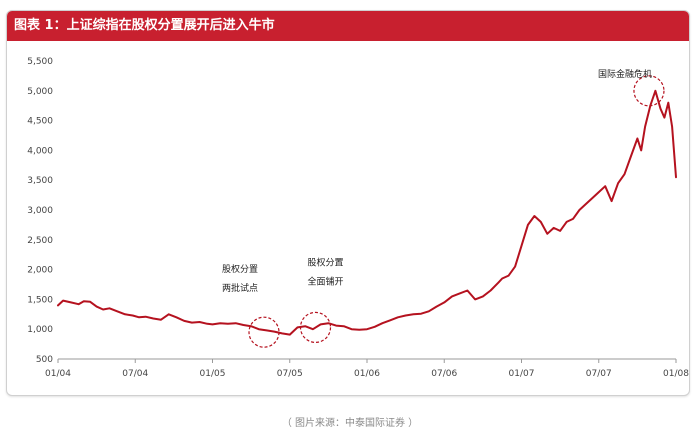  Describe the element at coordinates (599, 374) in the screenshot. I see `x-tick-label: 07/07` at that location.